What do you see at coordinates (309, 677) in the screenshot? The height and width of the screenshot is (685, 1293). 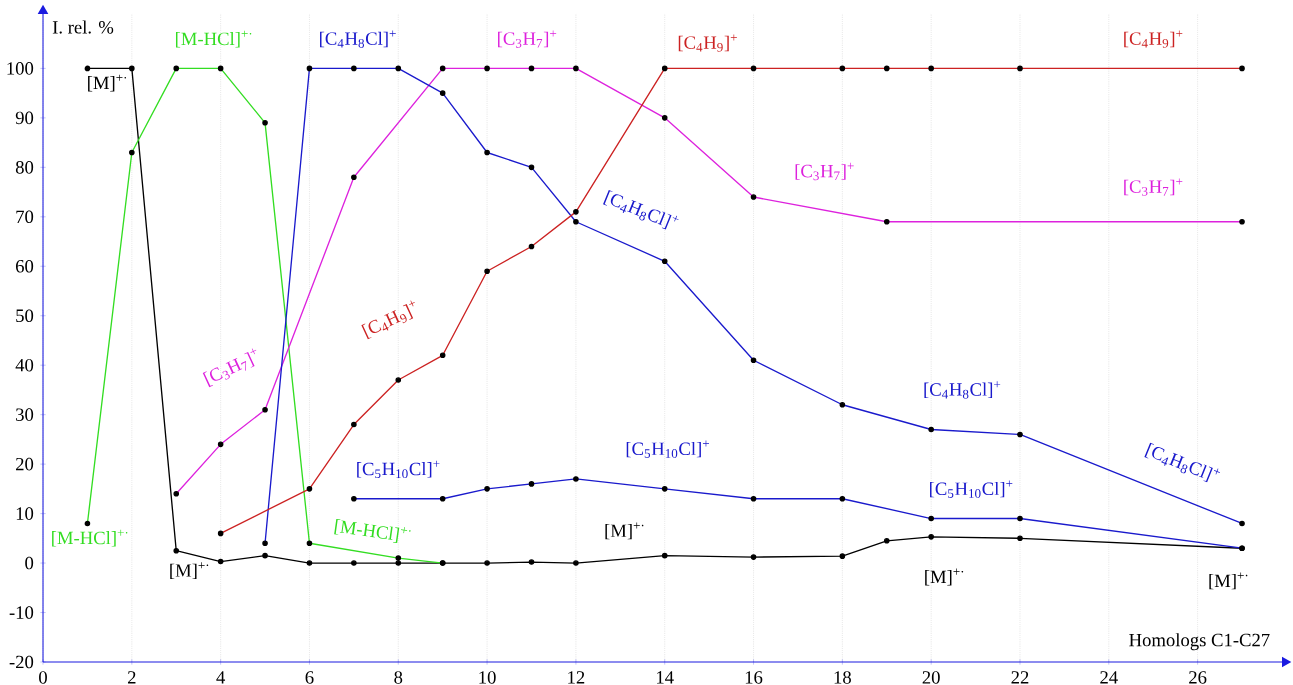 I see `x-tick-label: 6` at bounding box center [309, 677].